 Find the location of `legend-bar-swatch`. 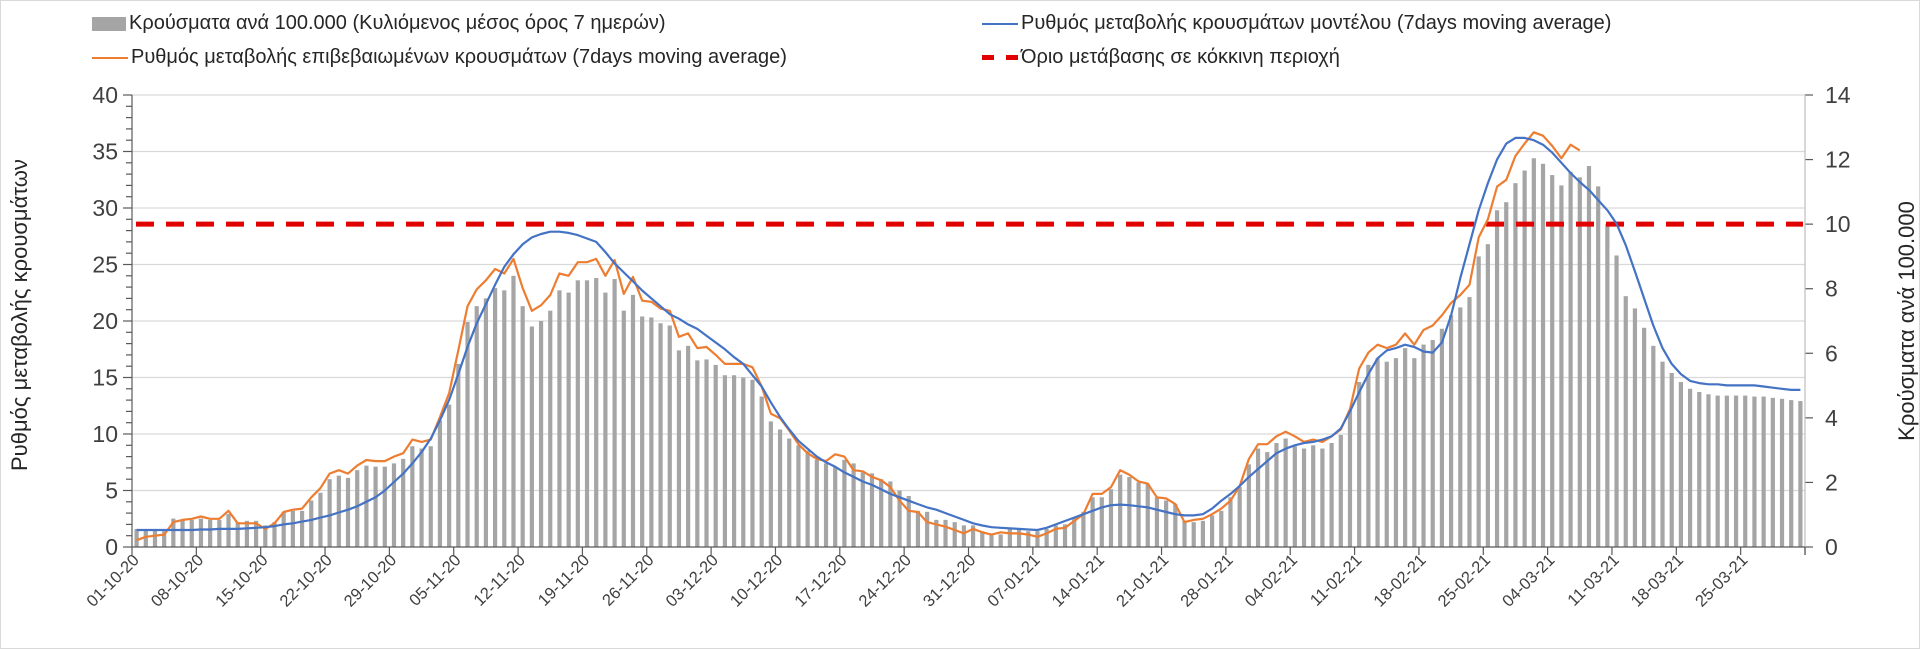

legend-bar-swatch is located at coordinates (109, 23).